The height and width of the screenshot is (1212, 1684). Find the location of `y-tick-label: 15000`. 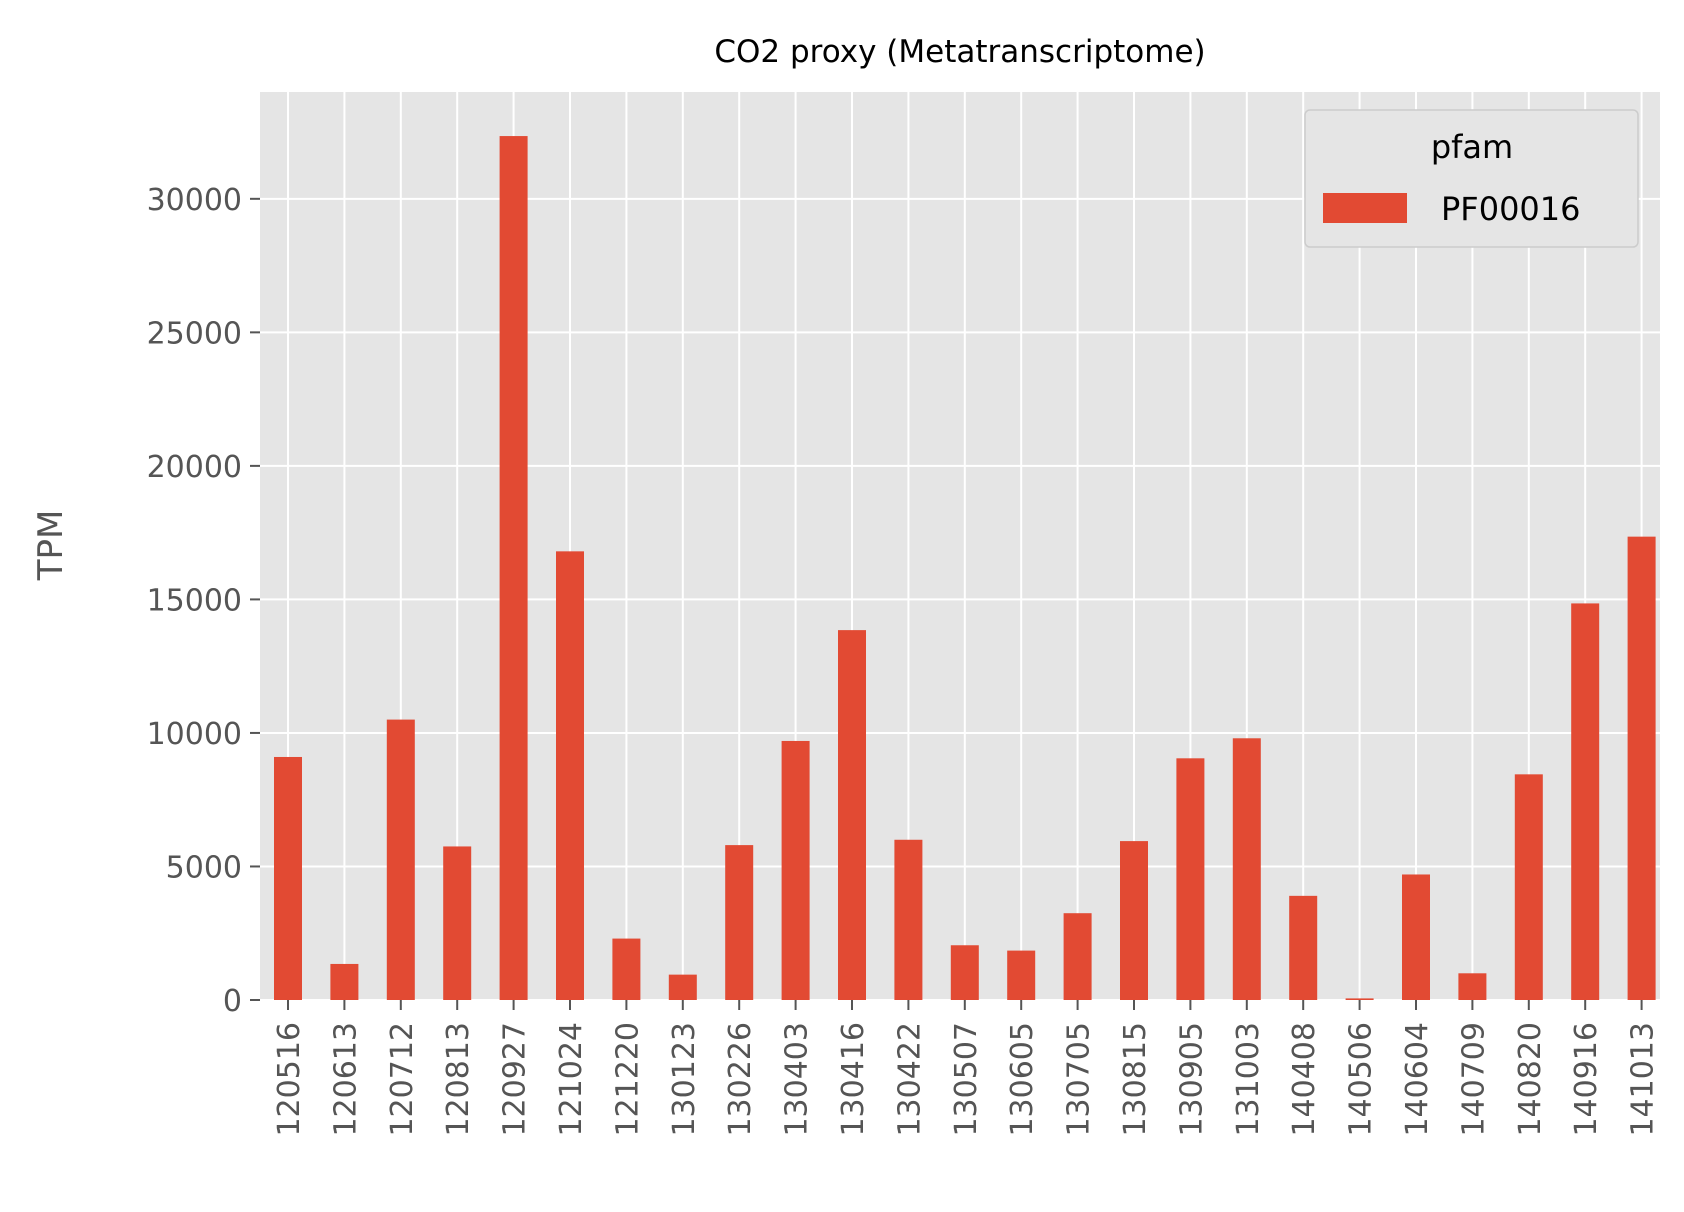

y-tick-label: 15000 is located at coordinates (194, 600).